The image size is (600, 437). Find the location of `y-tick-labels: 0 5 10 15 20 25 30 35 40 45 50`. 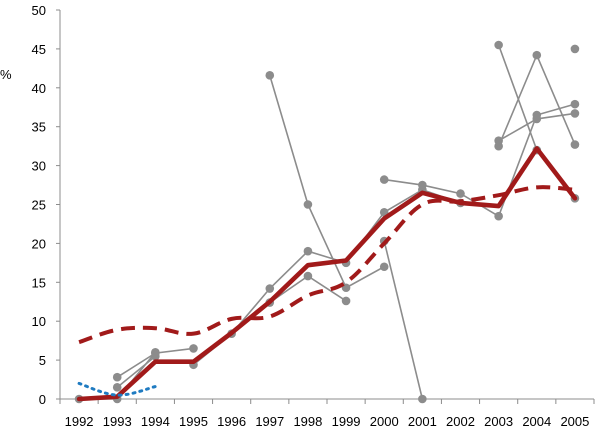

y-tick-labels: 0 5 10 15 20 25 30 35 40 45 50 is located at coordinates (46, 205).